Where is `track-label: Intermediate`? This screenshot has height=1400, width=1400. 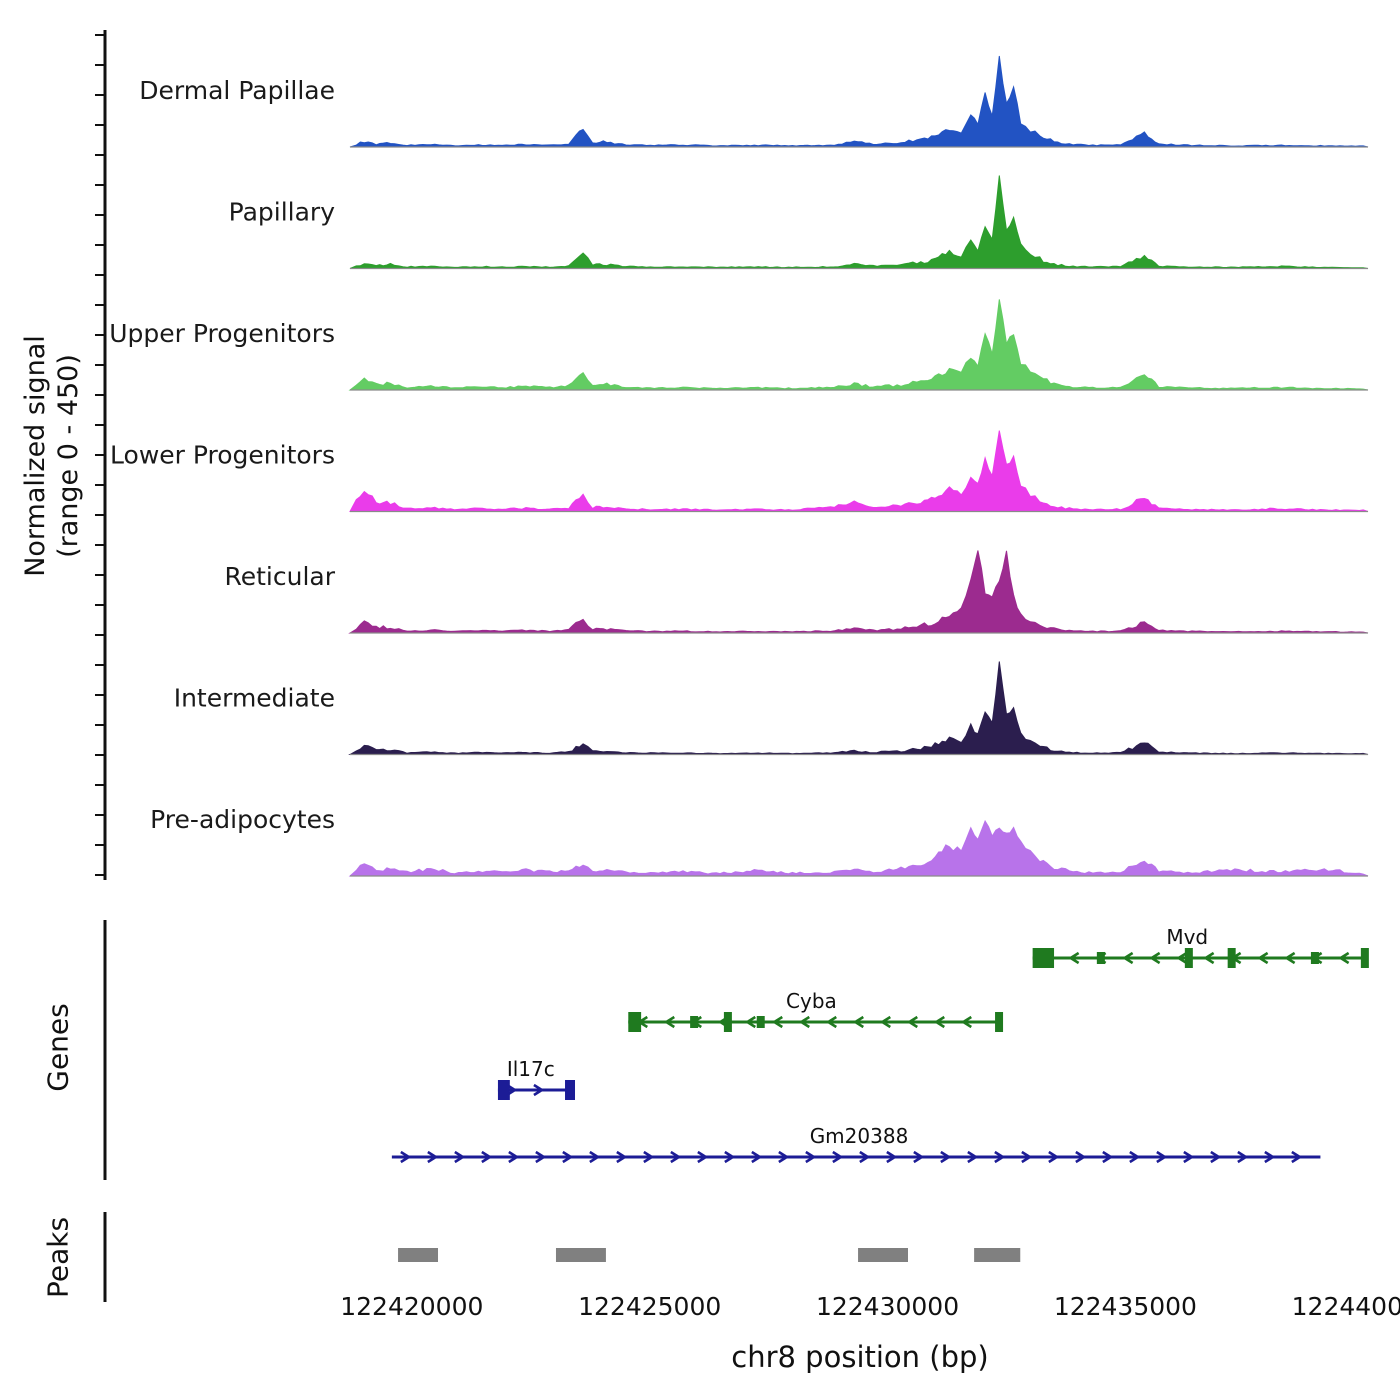
track-label: Intermediate is located at coordinates (254, 698).